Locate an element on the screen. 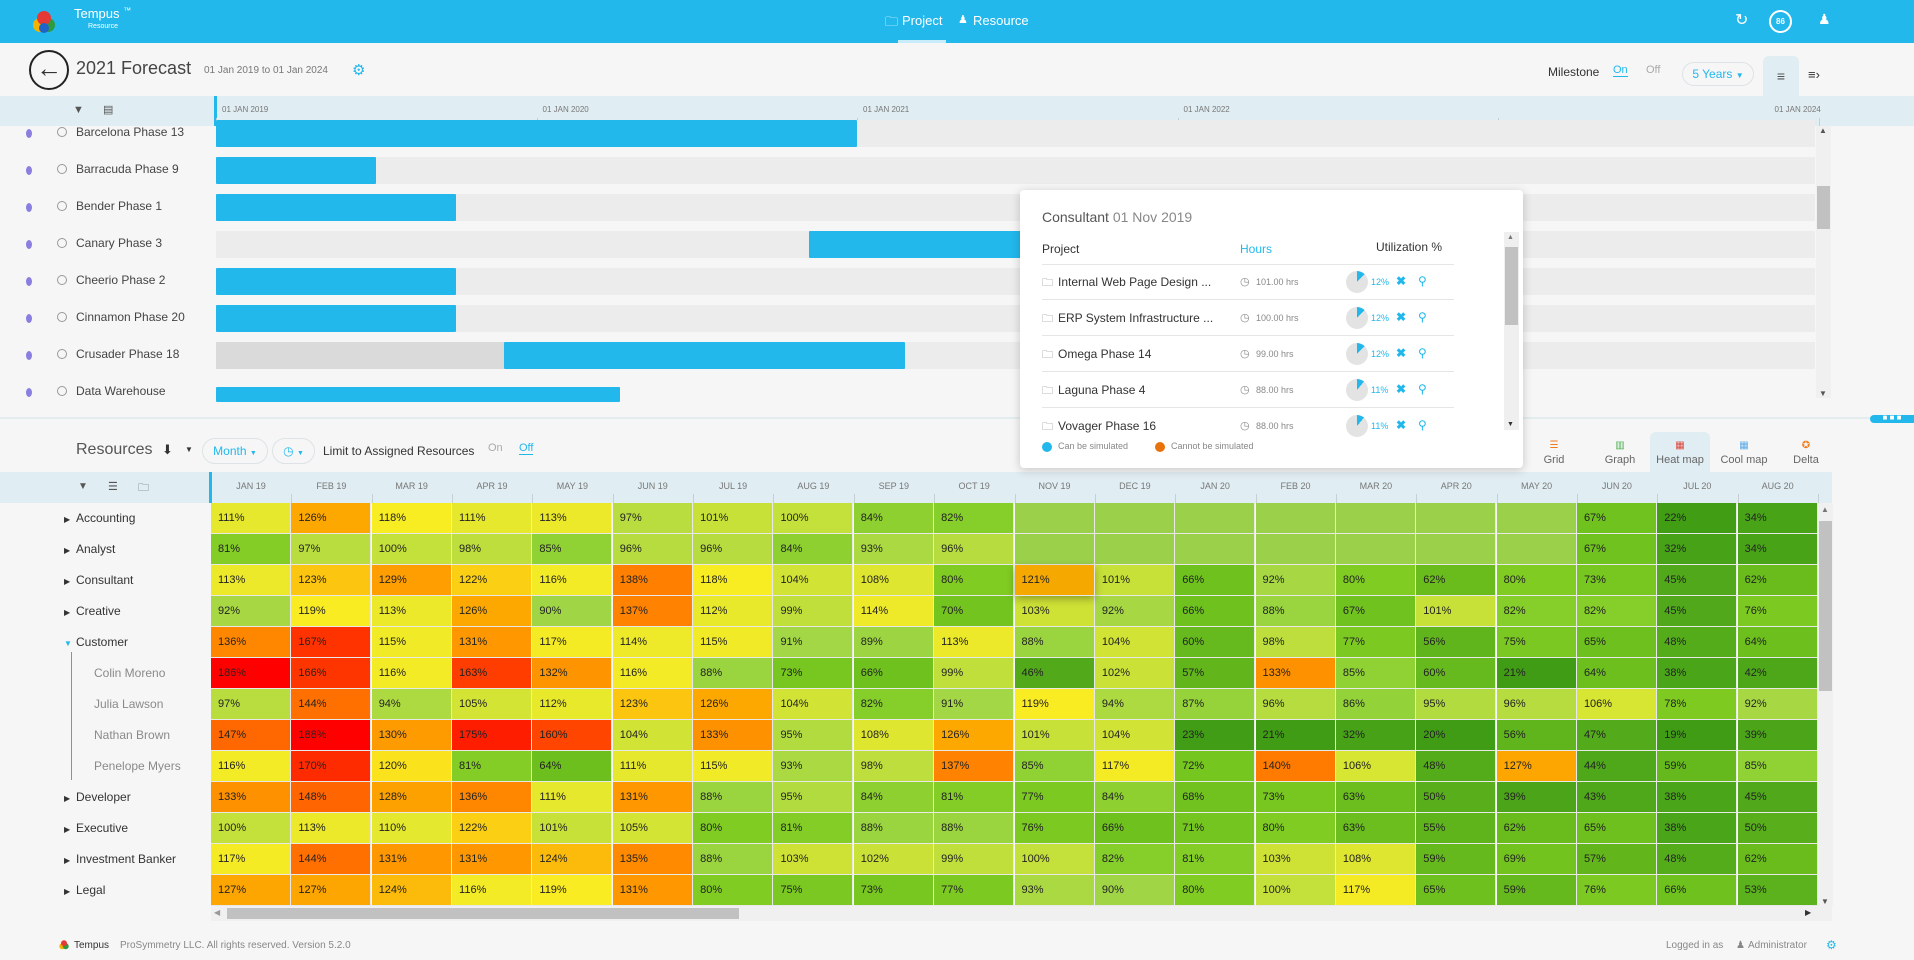 The height and width of the screenshot is (960, 1914). heatmap-cell: 84% is located at coordinates (893, 518).